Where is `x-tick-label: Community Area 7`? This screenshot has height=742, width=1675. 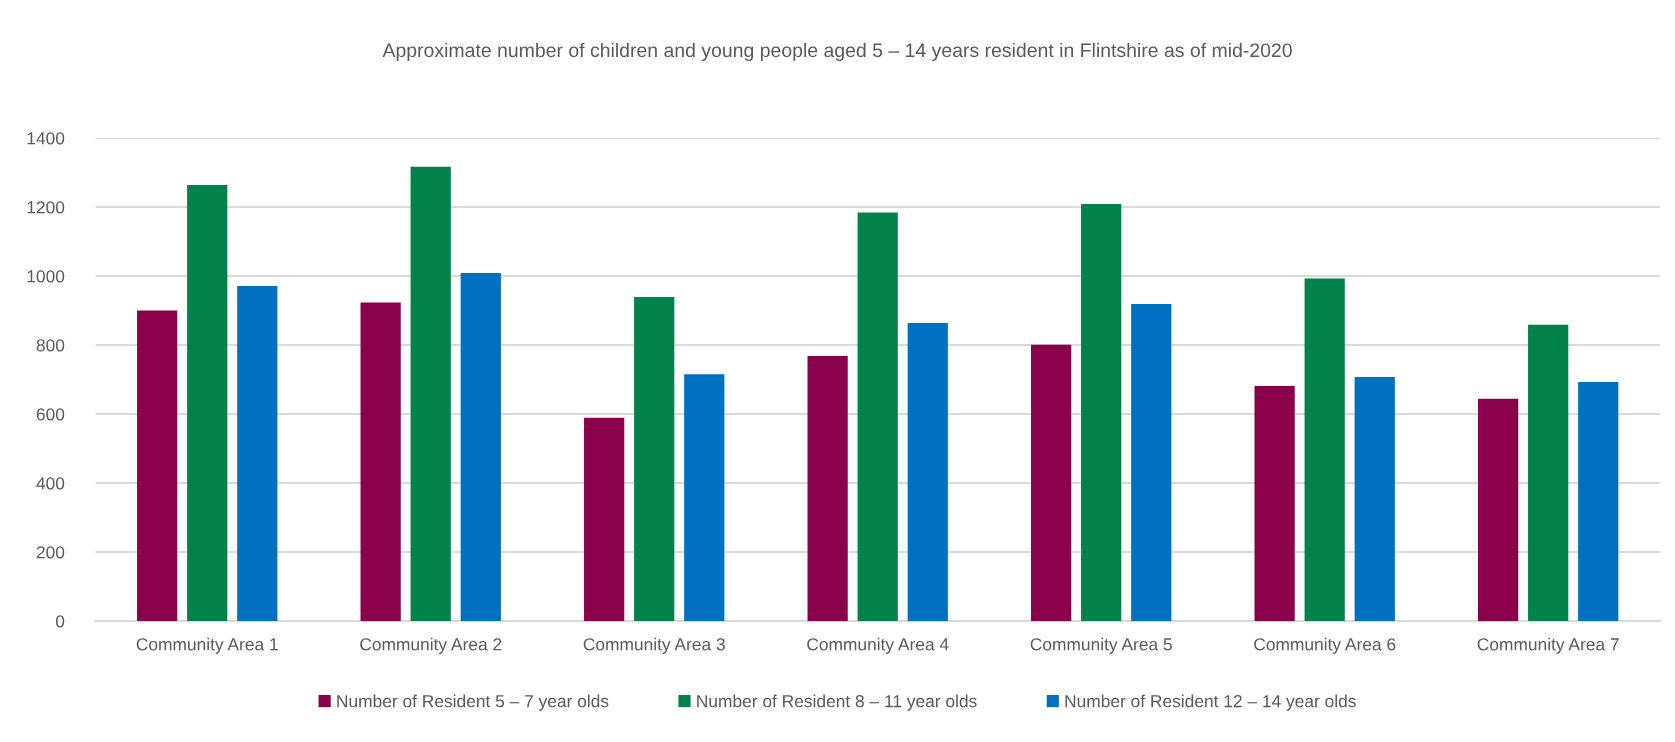
x-tick-label: Community Area 7 is located at coordinates (1548, 645).